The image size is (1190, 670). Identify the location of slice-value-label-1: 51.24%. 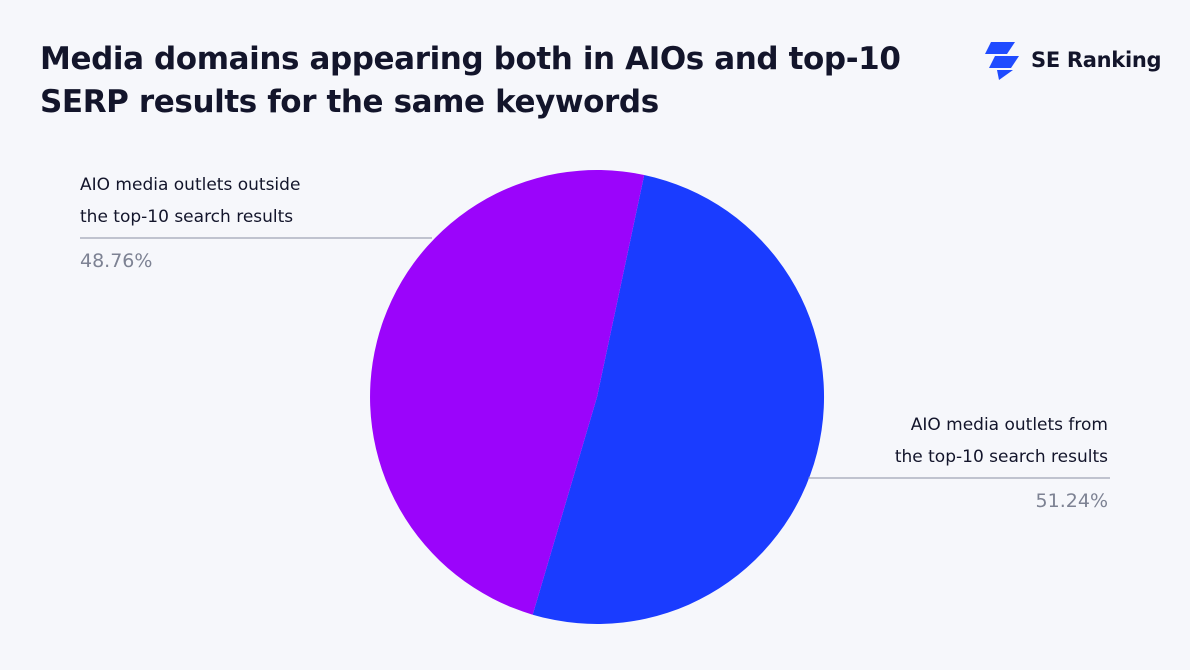
(1072, 501).